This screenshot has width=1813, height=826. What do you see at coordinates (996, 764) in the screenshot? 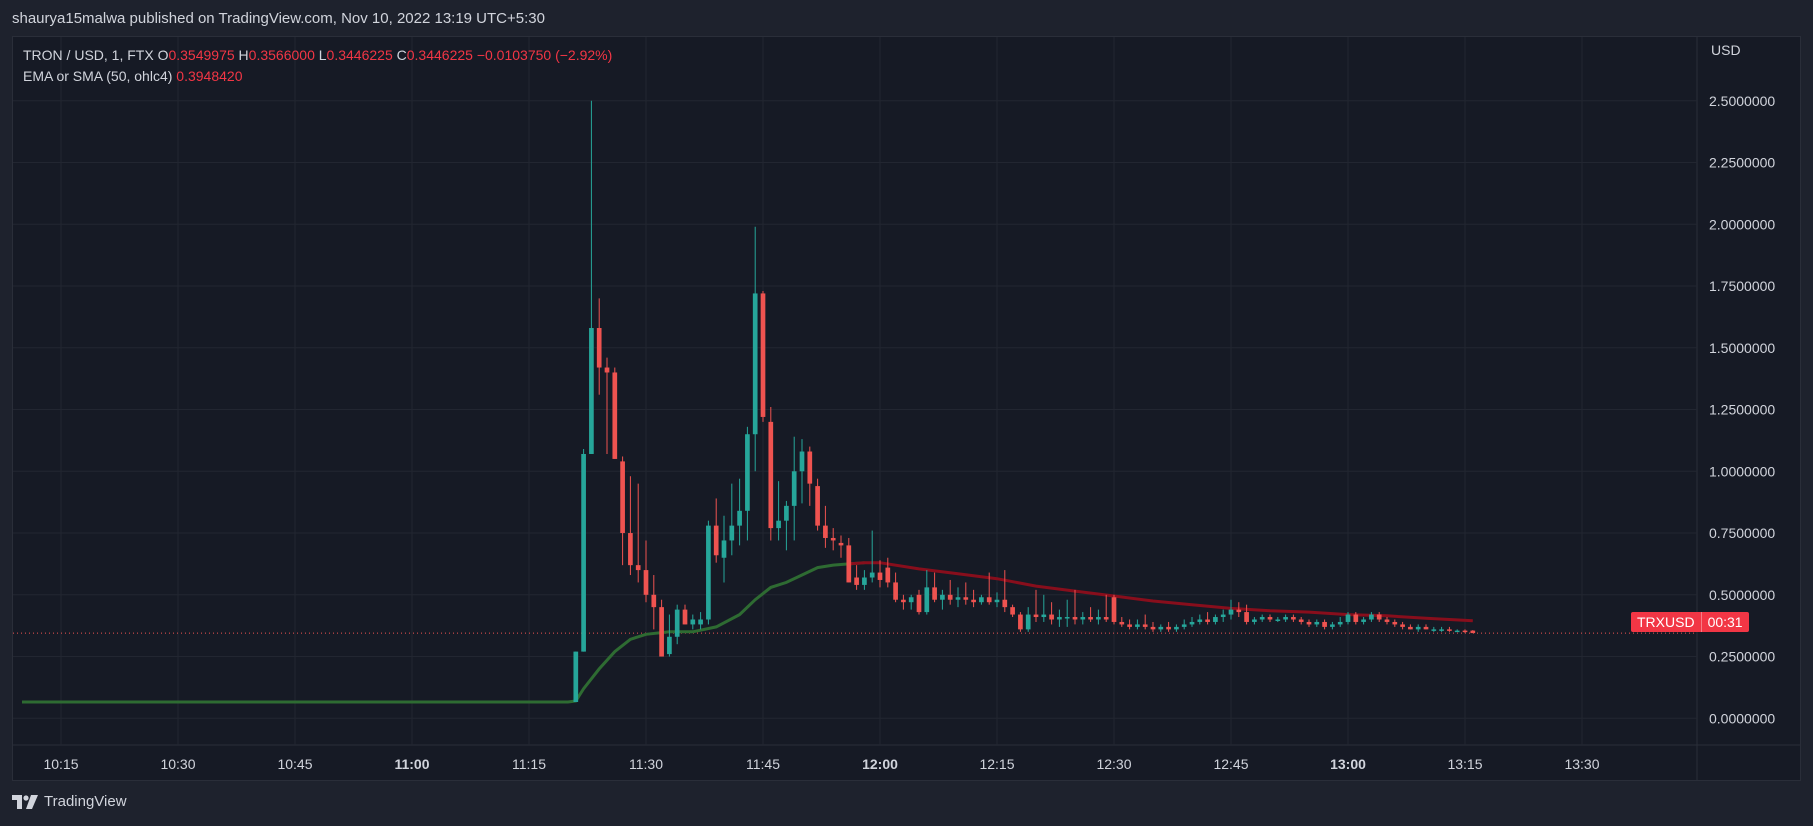
I see `x-tick-label: 12:15` at bounding box center [996, 764].